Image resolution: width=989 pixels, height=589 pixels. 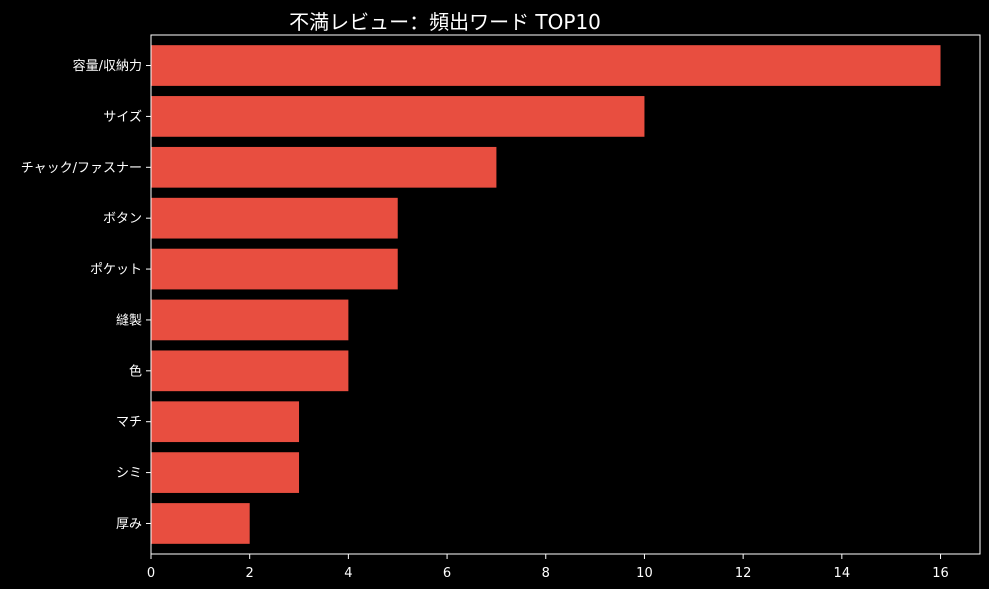 What do you see at coordinates (743, 573) in the screenshot?
I see `x-tick-label-6: 12` at bounding box center [743, 573].